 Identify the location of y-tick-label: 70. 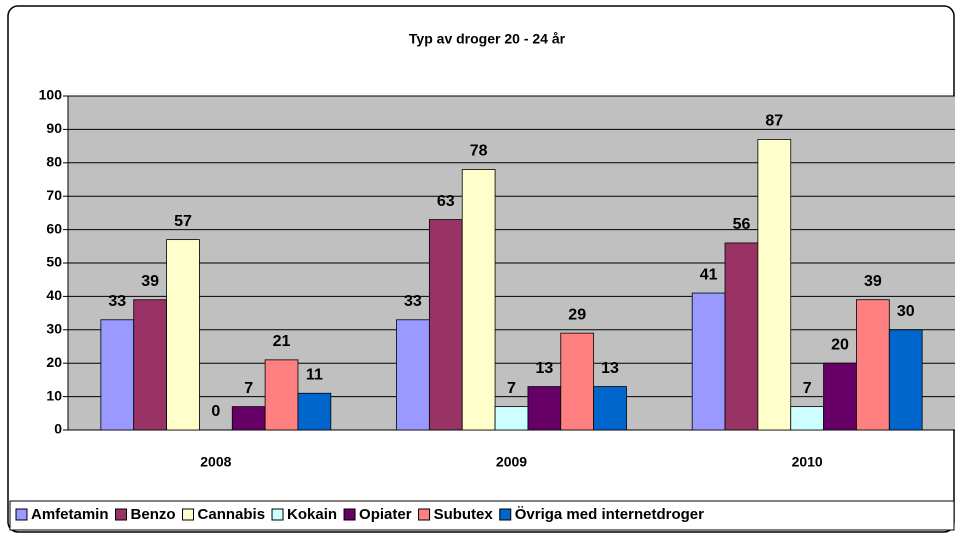
(54, 195).